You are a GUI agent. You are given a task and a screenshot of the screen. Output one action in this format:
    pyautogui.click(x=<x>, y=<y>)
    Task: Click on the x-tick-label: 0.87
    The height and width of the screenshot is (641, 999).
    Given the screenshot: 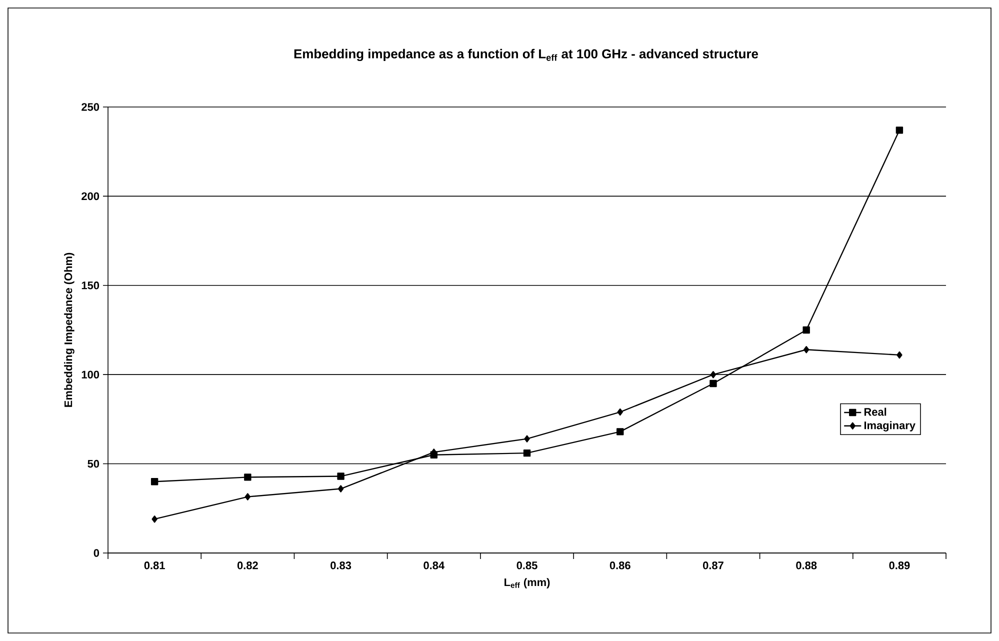 What is the action you would take?
    pyautogui.click(x=713, y=566)
    